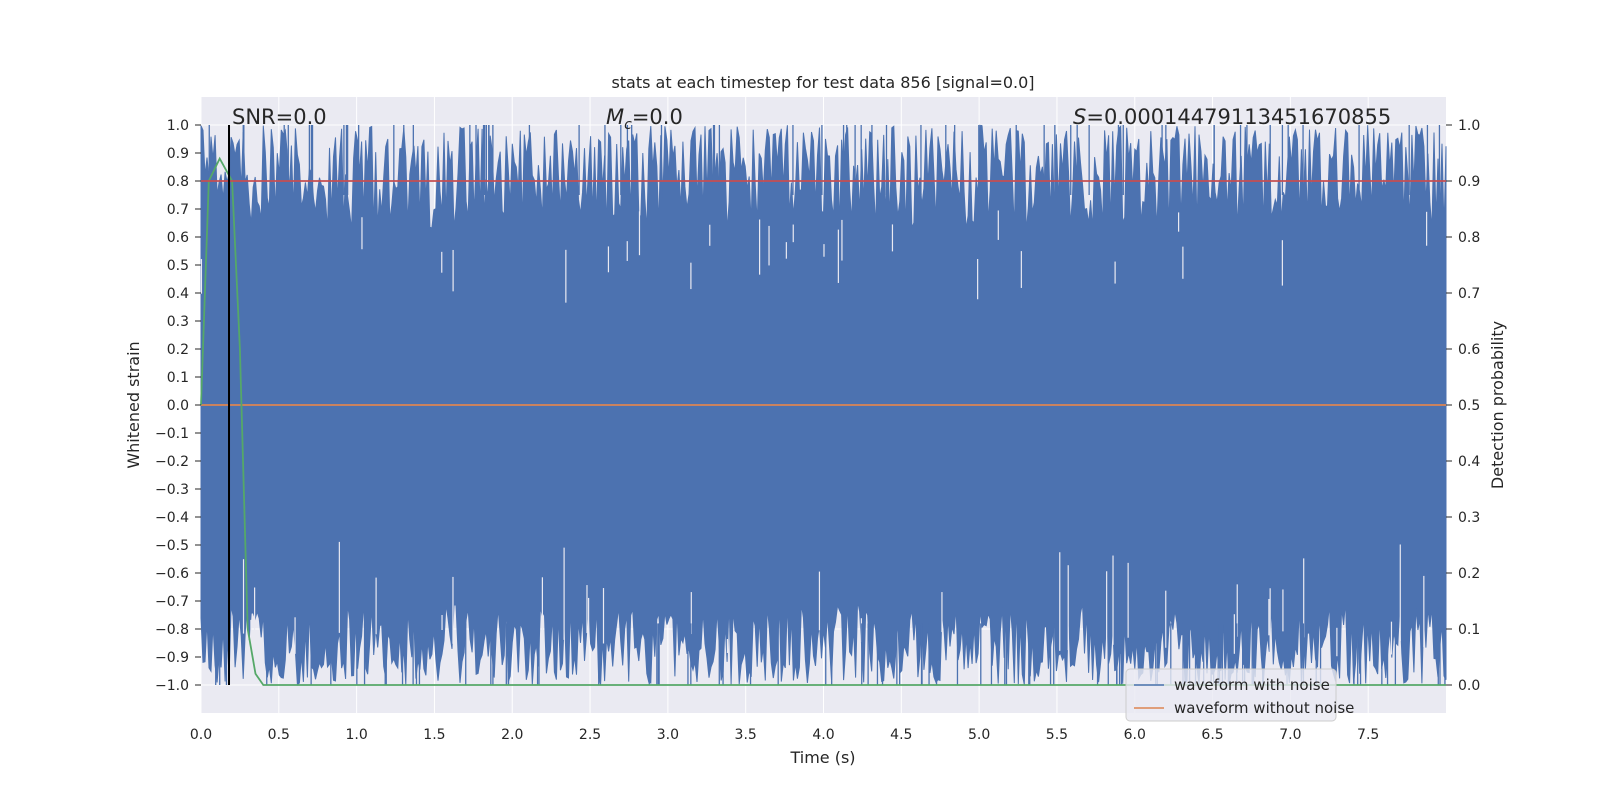 The height and width of the screenshot is (804, 1600). What do you see at coordinates (1238, 117) in the screenshot?
I see `s-value: =0.00014479113451670855` at bounding box center [1238, 117].